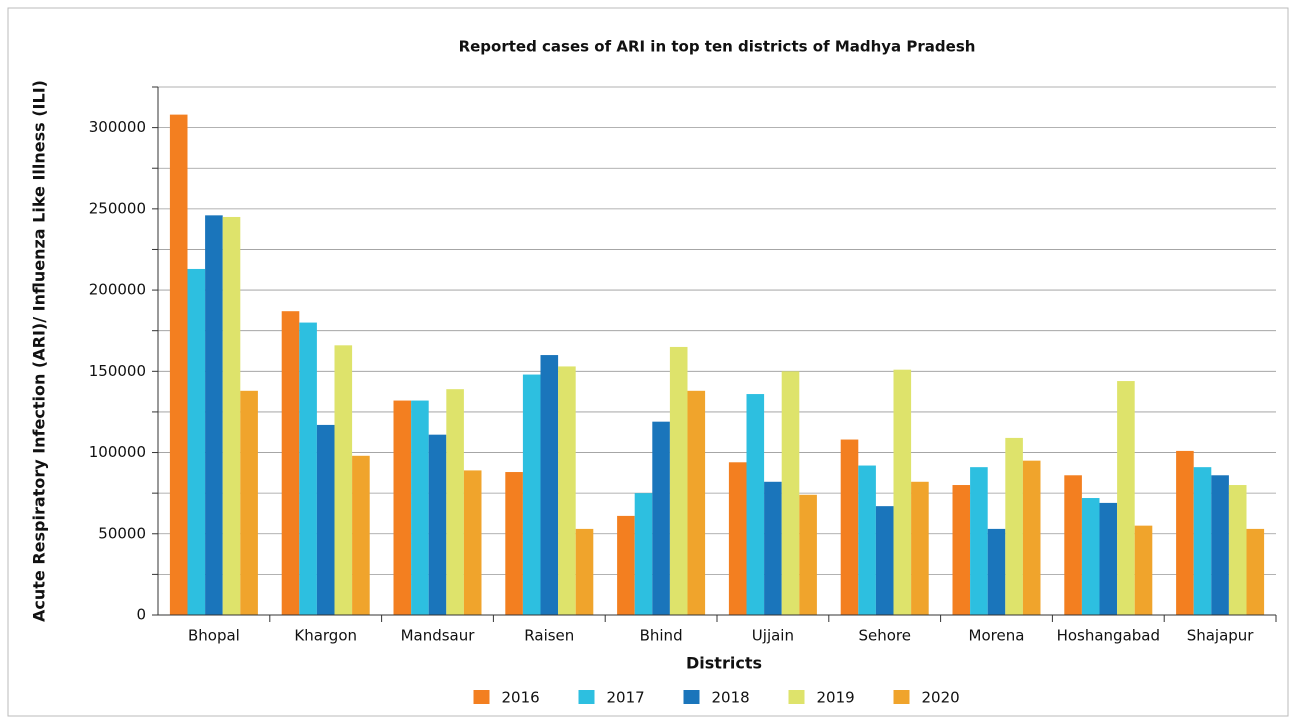  Describe the element at coordinates (731, 698) in the screenshot. I see `legend-label: 2018` at that location.